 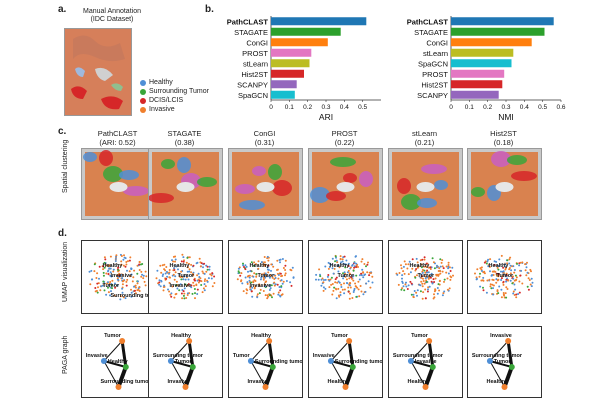 I want to click on umap-label-3-0: Healthy, so click(x=340, y=266).